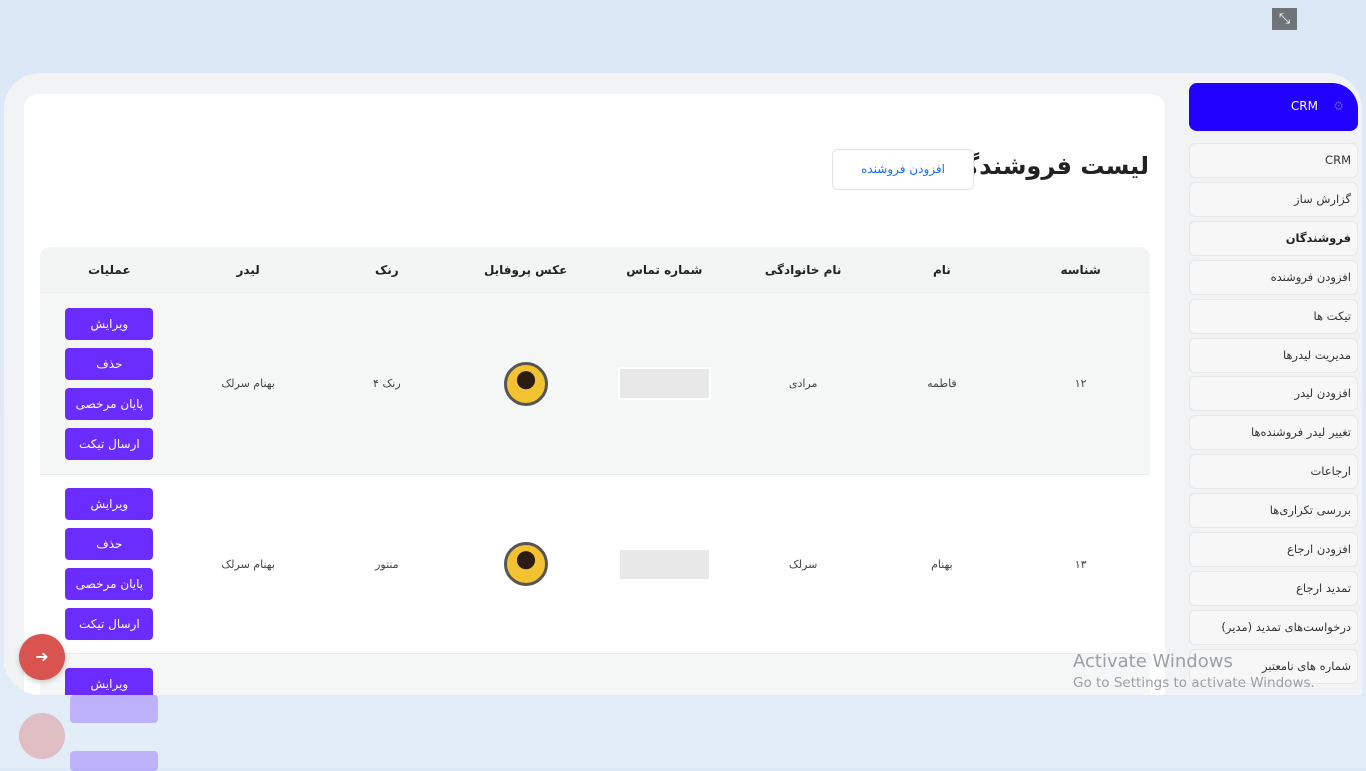 Image resolution: width=1366 pixels, height=771 pixels. I want to click on col-last-name: نام خانوادگی, so click(803, 269).